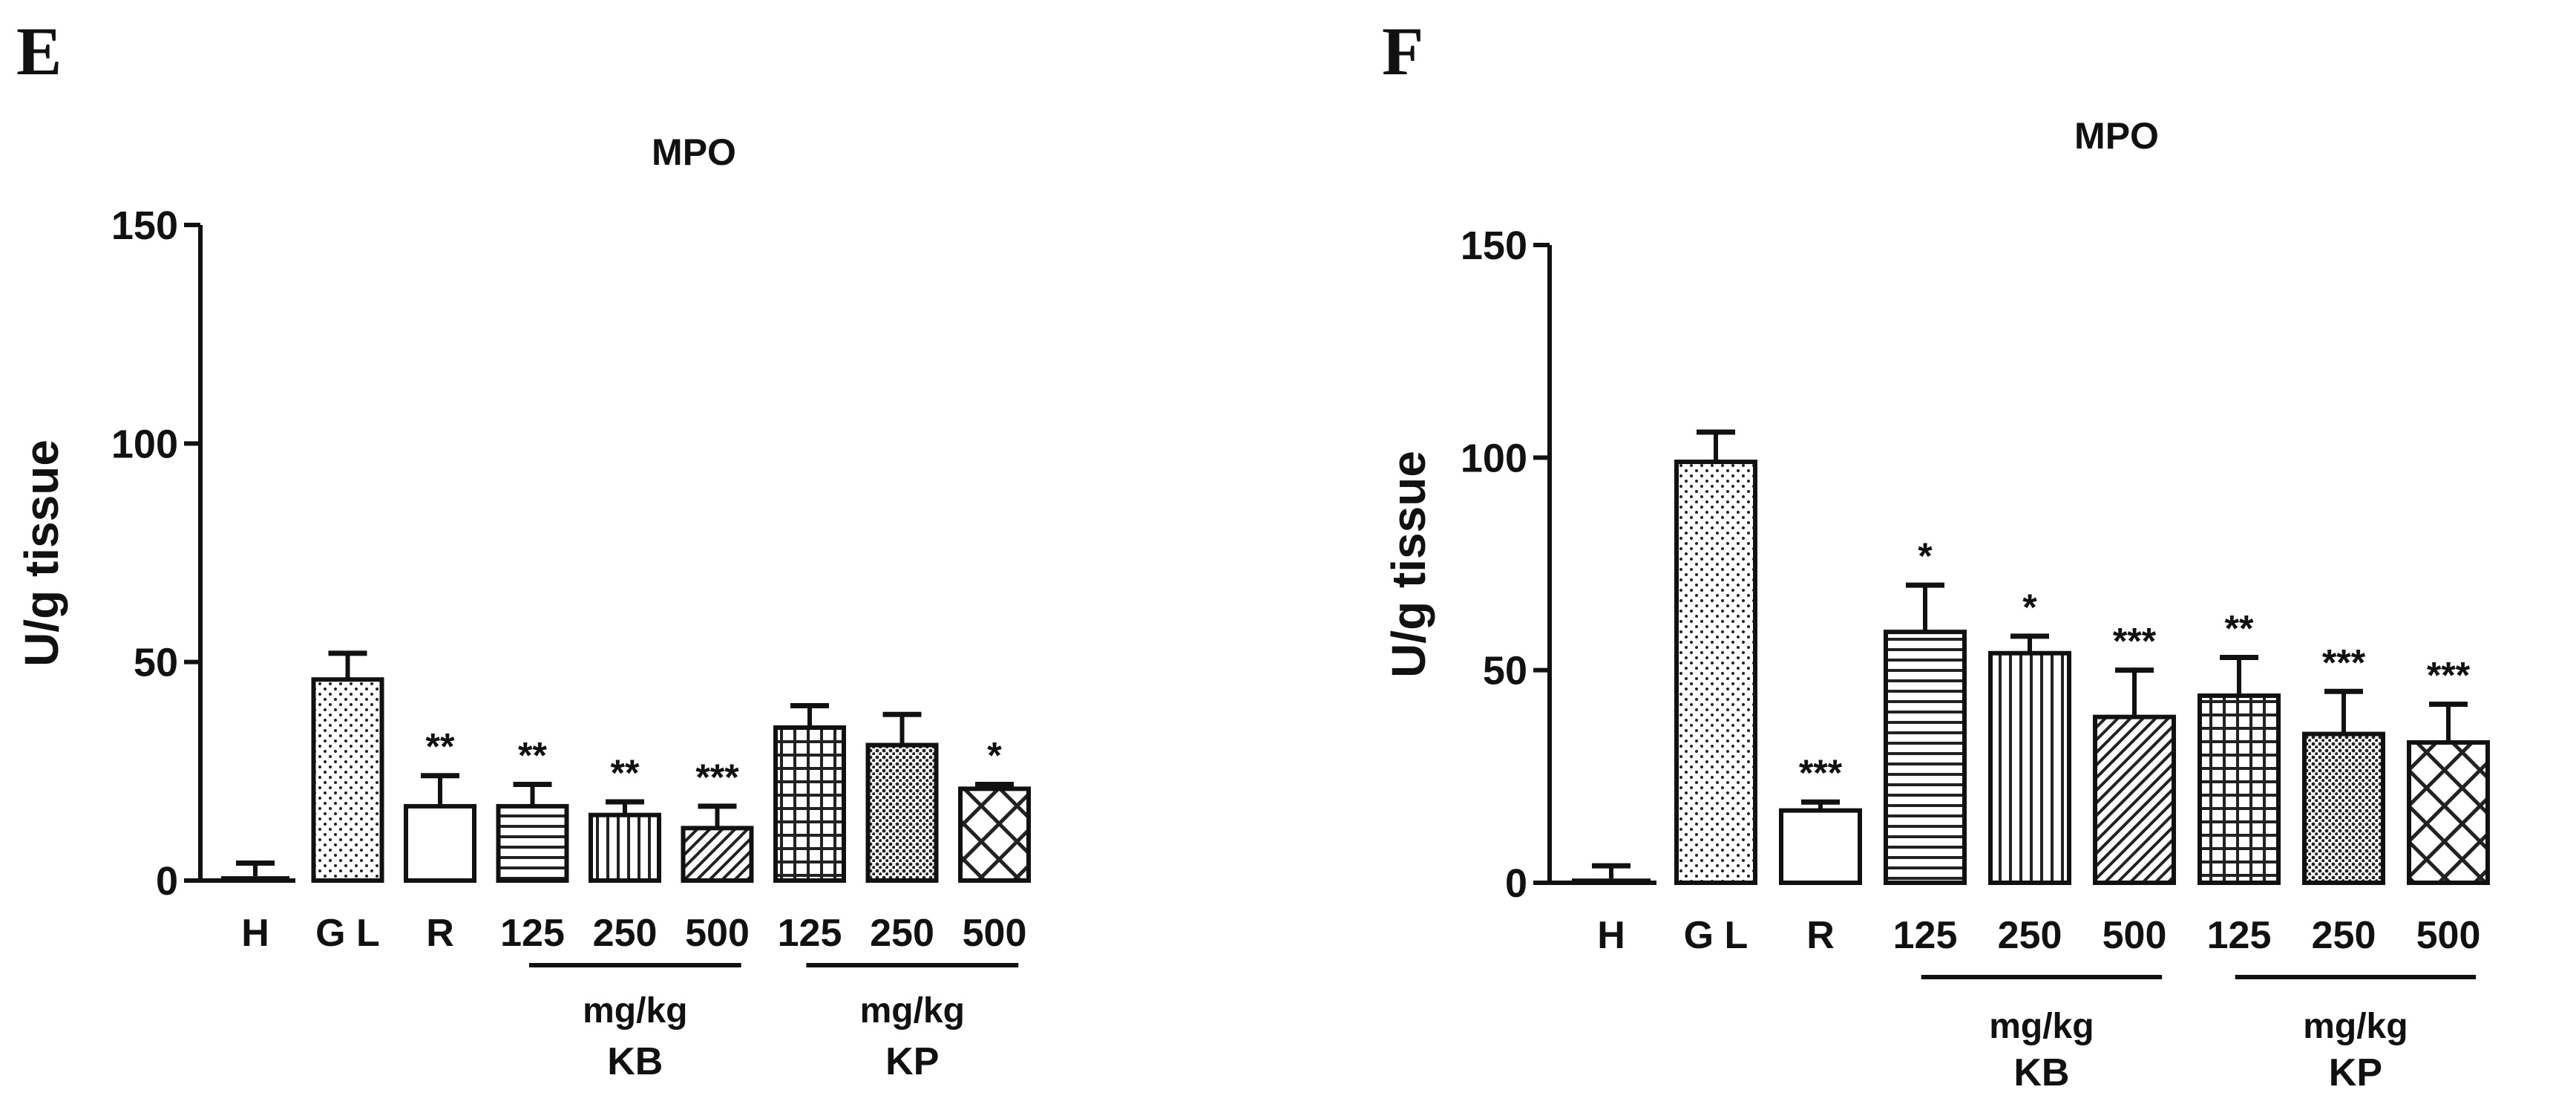  I want to click on panel-letter: E, so click(39, 51).